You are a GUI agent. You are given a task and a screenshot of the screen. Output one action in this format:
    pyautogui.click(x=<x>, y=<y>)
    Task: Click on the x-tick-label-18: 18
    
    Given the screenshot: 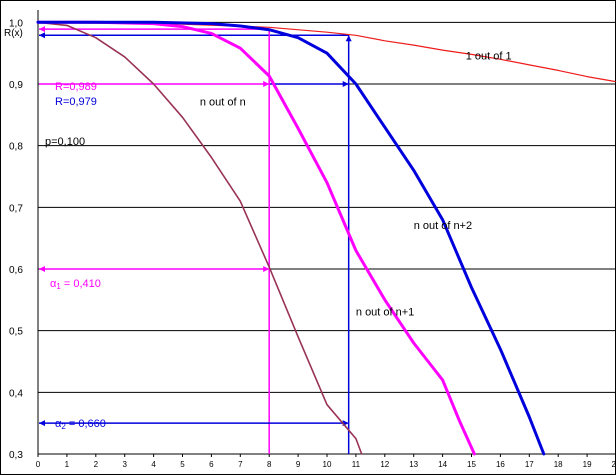 What is the action you would take?
    pyautogui.click(x=558, y=464)
    